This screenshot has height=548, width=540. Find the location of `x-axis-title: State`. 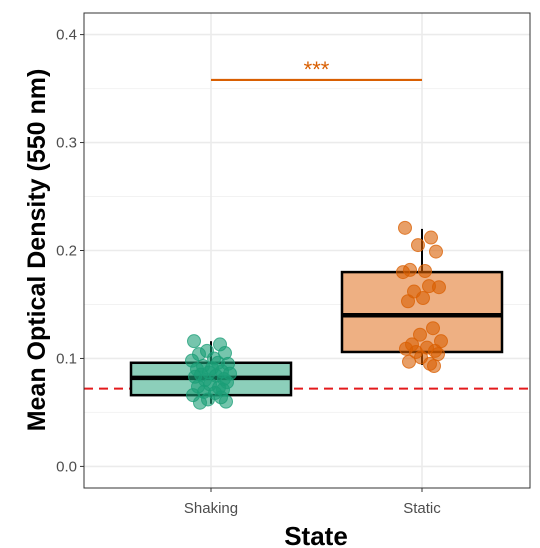

x-axis-title: State is located at coordinates (316, 534).